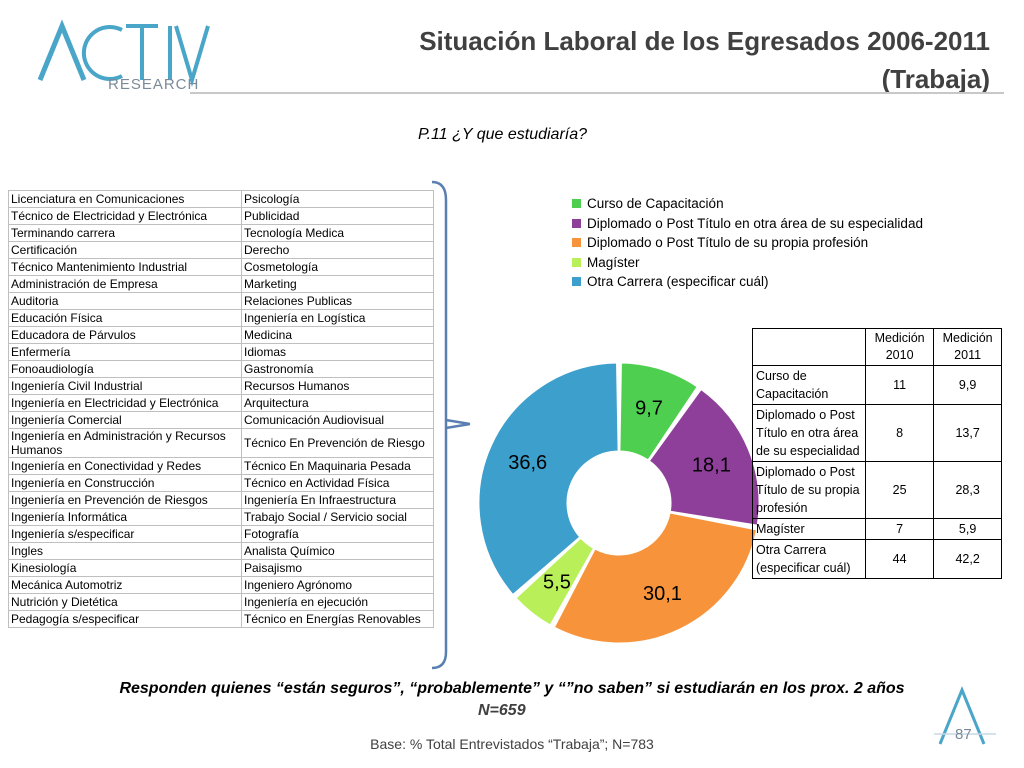 Image resolution: width=1024 pixels, height=768 pixels. I want to click on table-row: Magíster 7 5,9, so click(877, 529).